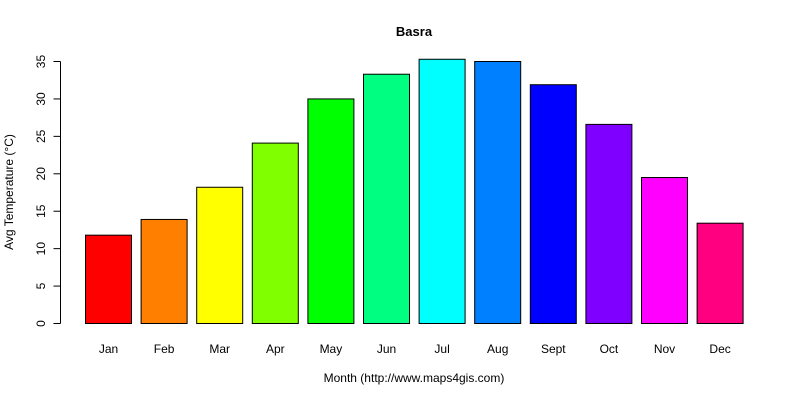  What do you see at coordinates (275, 349) in the screenshot?
I see `x-tick-label: Apr` at bounding box center [275, 349].